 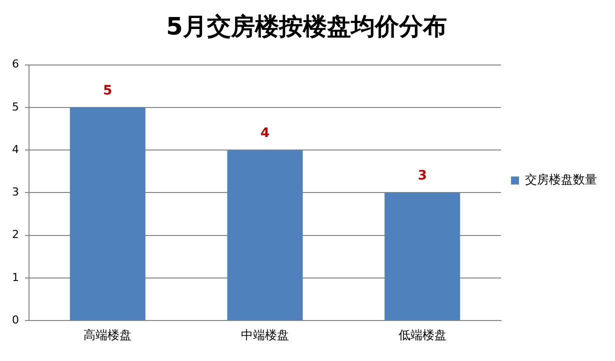 I want to click on y-tick-label: 5, so click(x=15, y=107).